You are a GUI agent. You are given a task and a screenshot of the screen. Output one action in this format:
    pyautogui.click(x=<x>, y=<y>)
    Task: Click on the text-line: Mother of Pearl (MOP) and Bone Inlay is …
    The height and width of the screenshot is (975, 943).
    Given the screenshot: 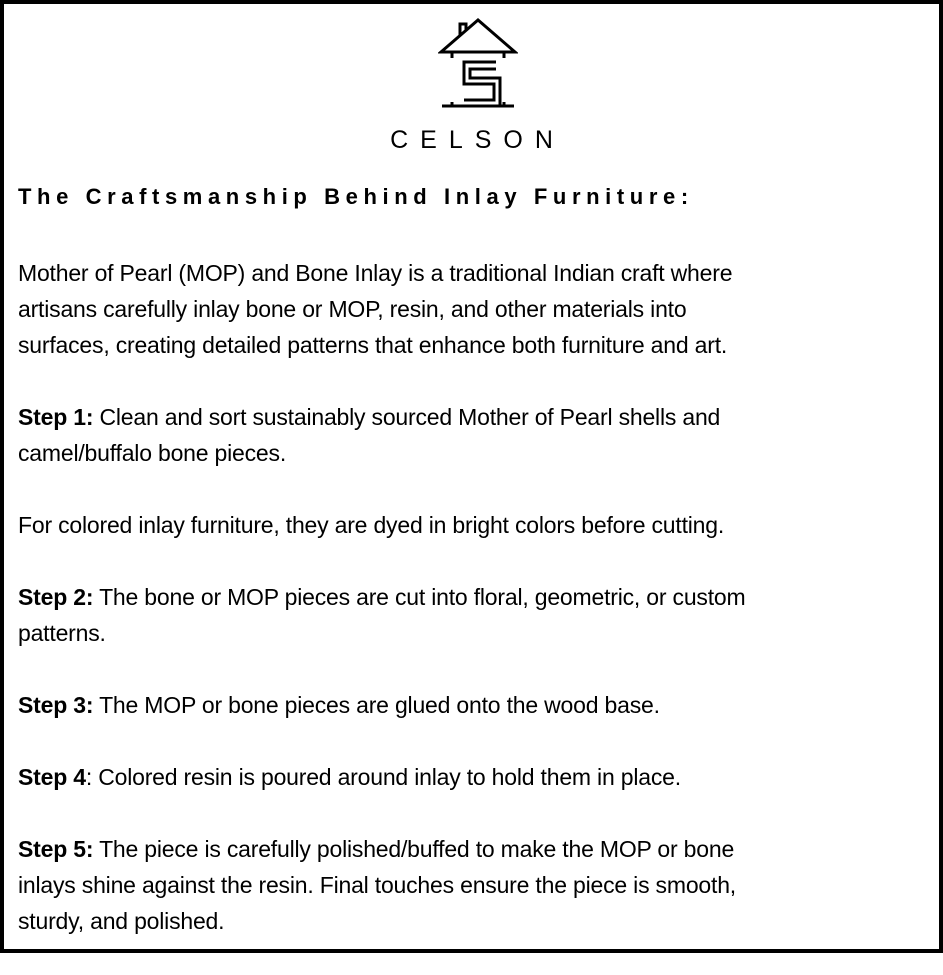 What is the action you would take?
    pyautogui.click(x=375, y=273)
    